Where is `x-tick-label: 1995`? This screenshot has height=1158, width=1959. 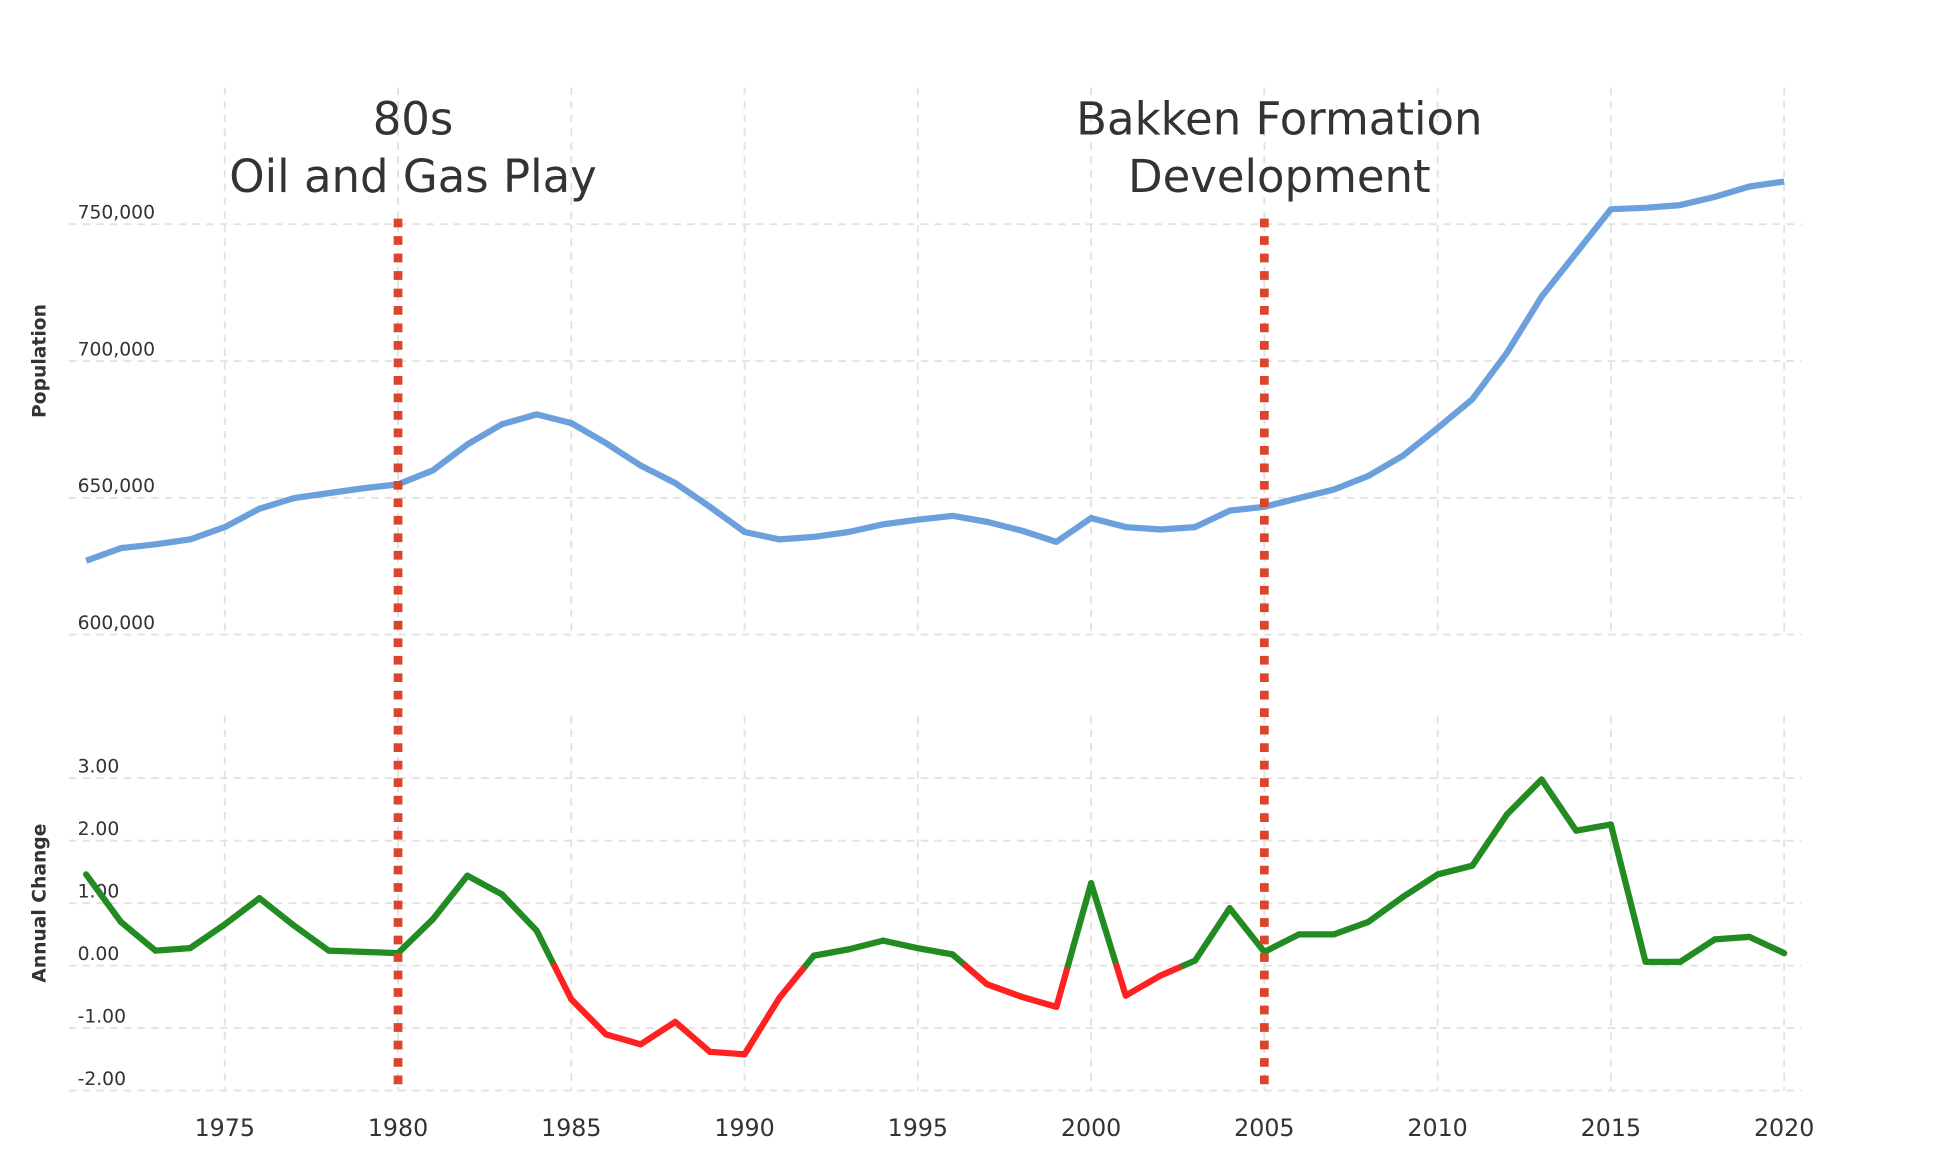 x-tick-label: 1995 is located at coordinates (918, 1128).